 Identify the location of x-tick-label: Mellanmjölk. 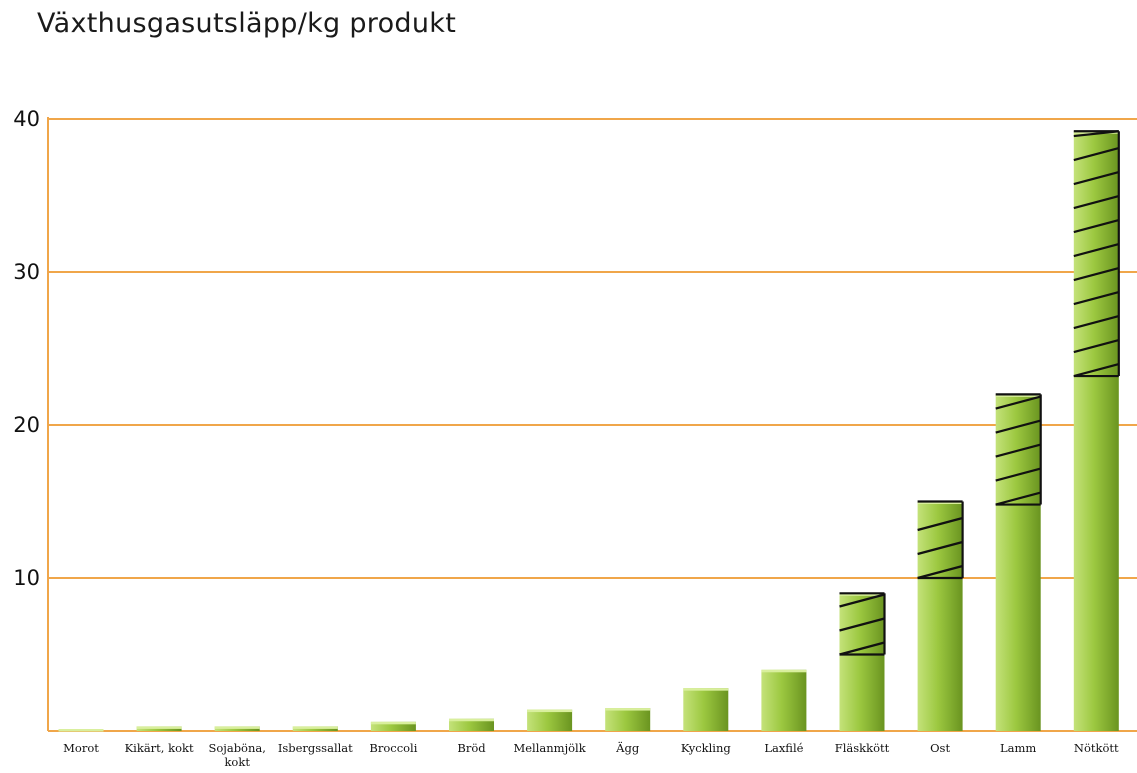
(549, 748).